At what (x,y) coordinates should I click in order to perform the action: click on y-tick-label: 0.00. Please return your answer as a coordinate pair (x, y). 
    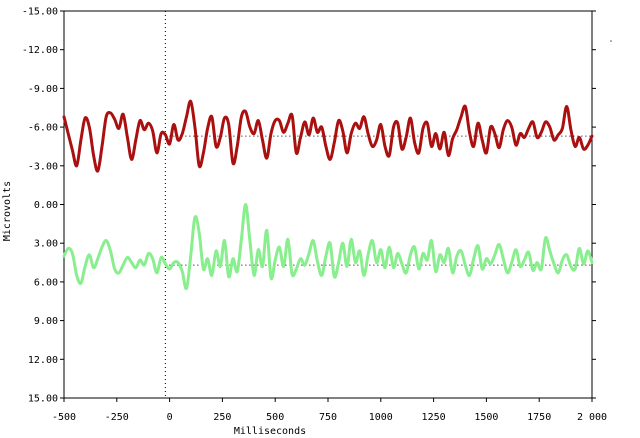
    Looking at the image, I should click on (46, 205).